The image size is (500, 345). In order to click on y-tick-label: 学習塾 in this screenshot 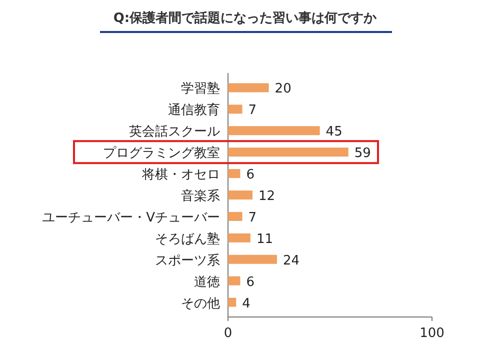, I will do `click(200, 89)`.